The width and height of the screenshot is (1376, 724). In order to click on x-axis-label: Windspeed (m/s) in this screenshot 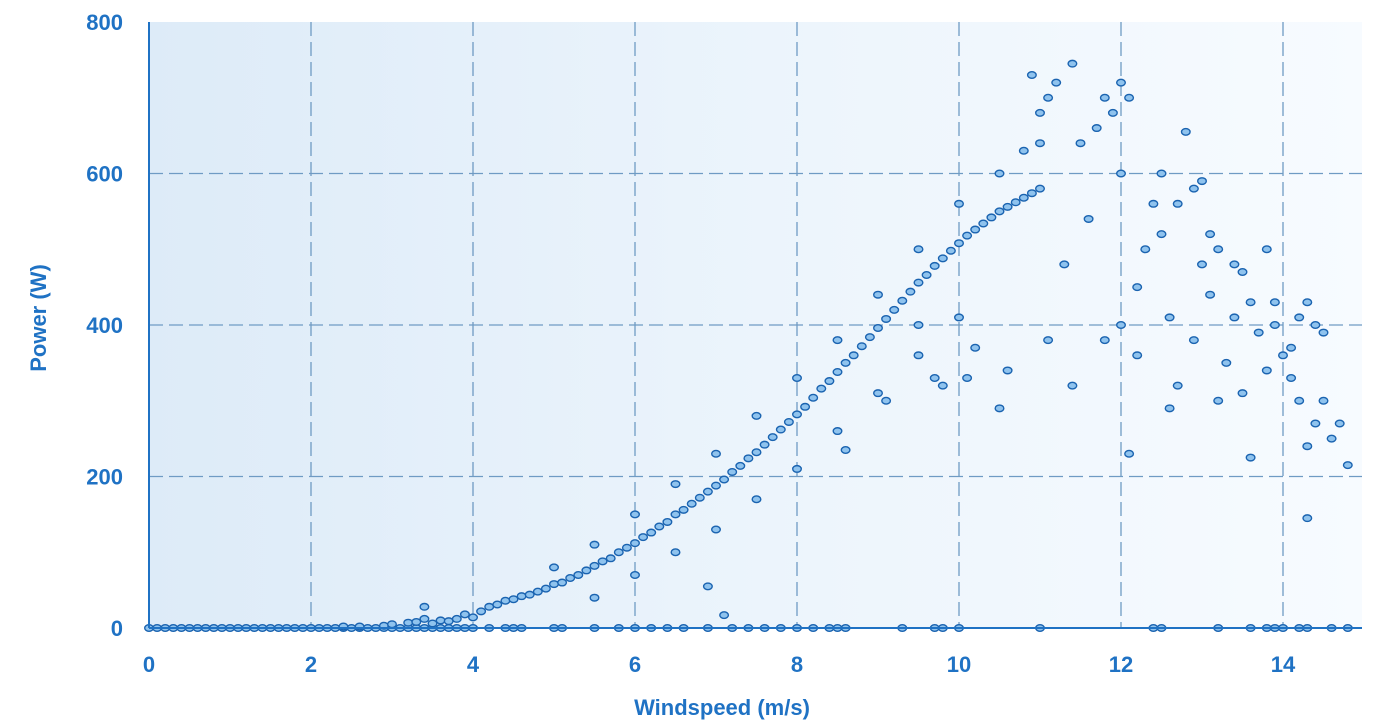, I will do `click(722, 707)`.